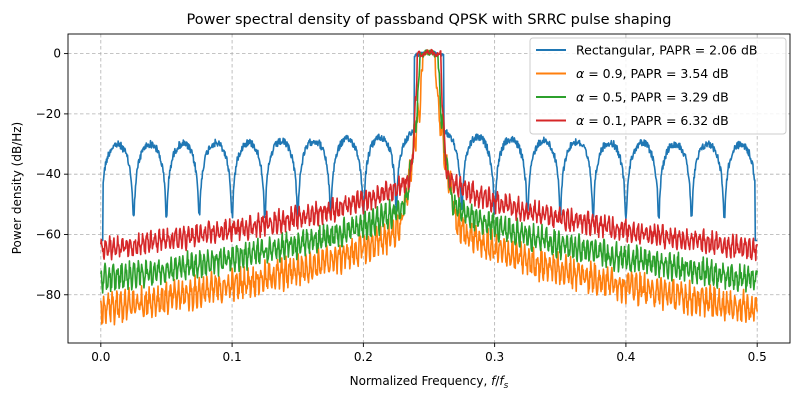 Image resolution: width=800 pixels, height=404 pixels. Describe the element at coordinates (656, 73) in the screenshot. I see `legend-text-2: = 0.9, PAPR = 3.54 dB` at that location.